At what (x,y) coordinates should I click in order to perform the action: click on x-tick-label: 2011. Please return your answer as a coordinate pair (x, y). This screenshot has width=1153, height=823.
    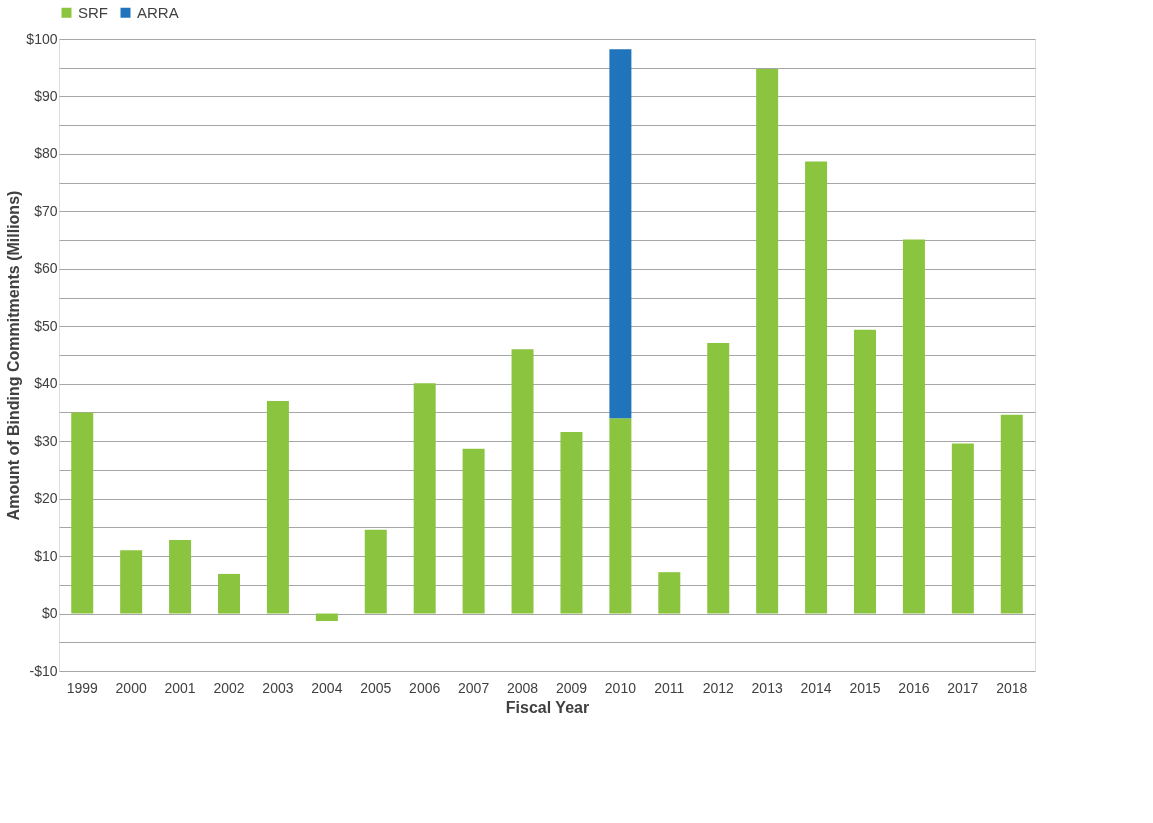
    Looking at the image, I should click on (669, 687).